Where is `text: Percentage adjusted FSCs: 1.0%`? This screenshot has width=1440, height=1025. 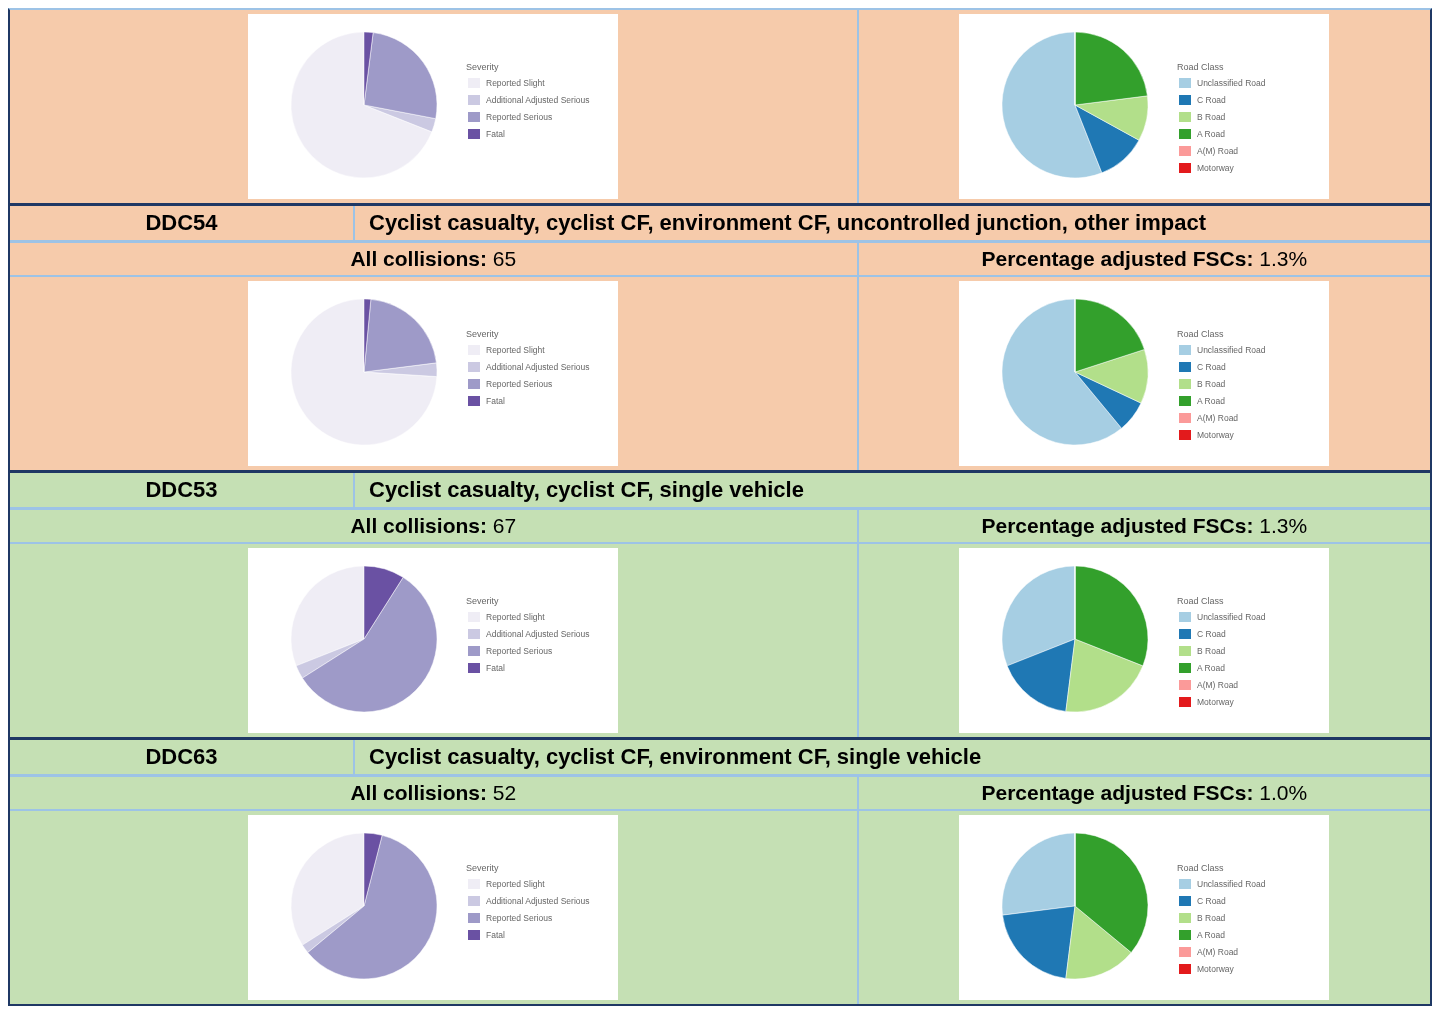 text: Percentage adjusted FSCs: 1.0% is located at coordinates (1144, 792).